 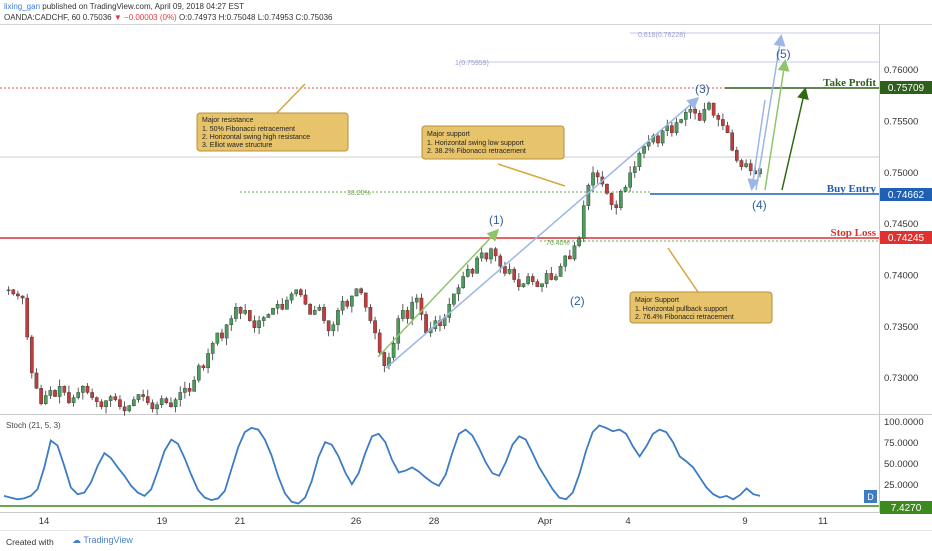 I want to click on time-tick-label: 19, so click(x=162, y=521).